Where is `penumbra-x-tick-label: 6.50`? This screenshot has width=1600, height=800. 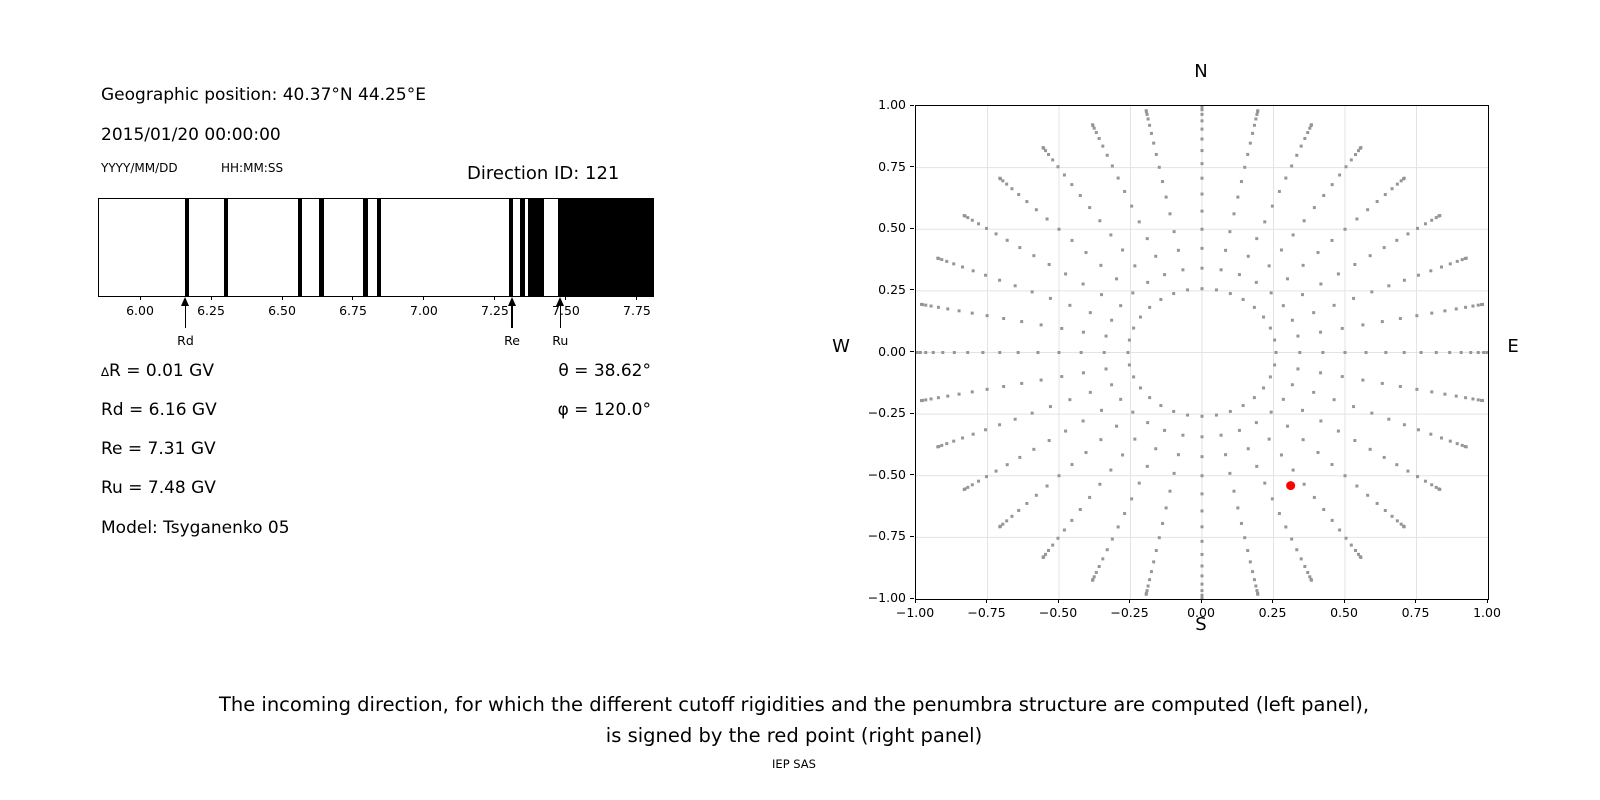 penumbra-x-tick-label: 6.50 is located at coordinates (282, 310).